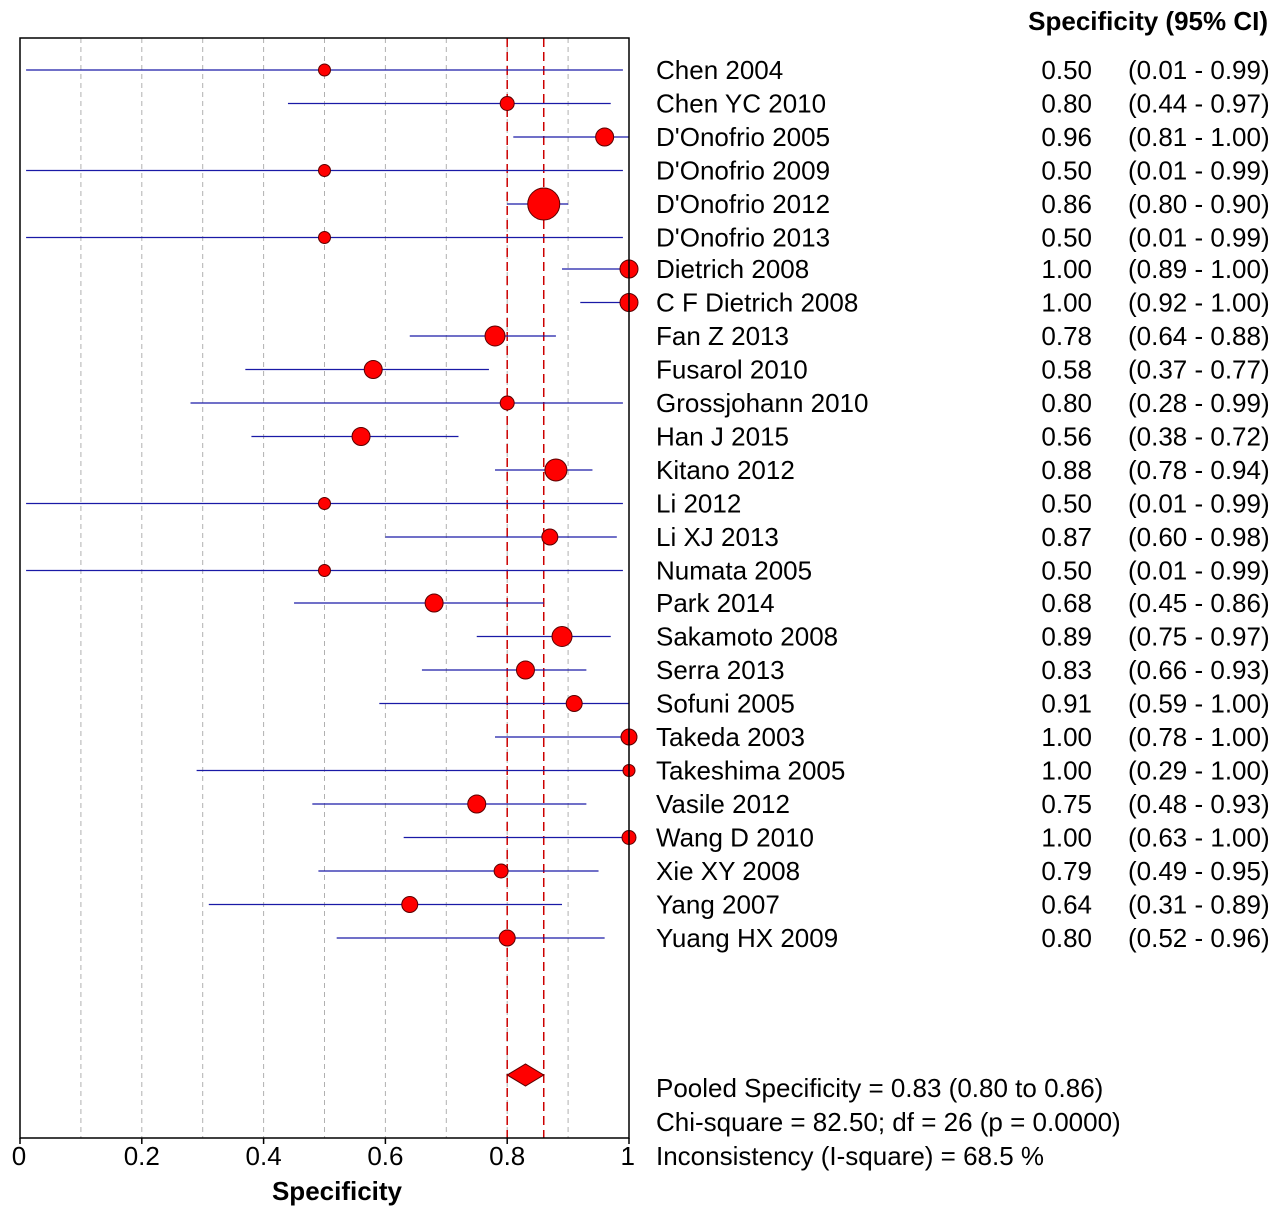  I want to click on study-label: Li 2012, so click(698, 504).